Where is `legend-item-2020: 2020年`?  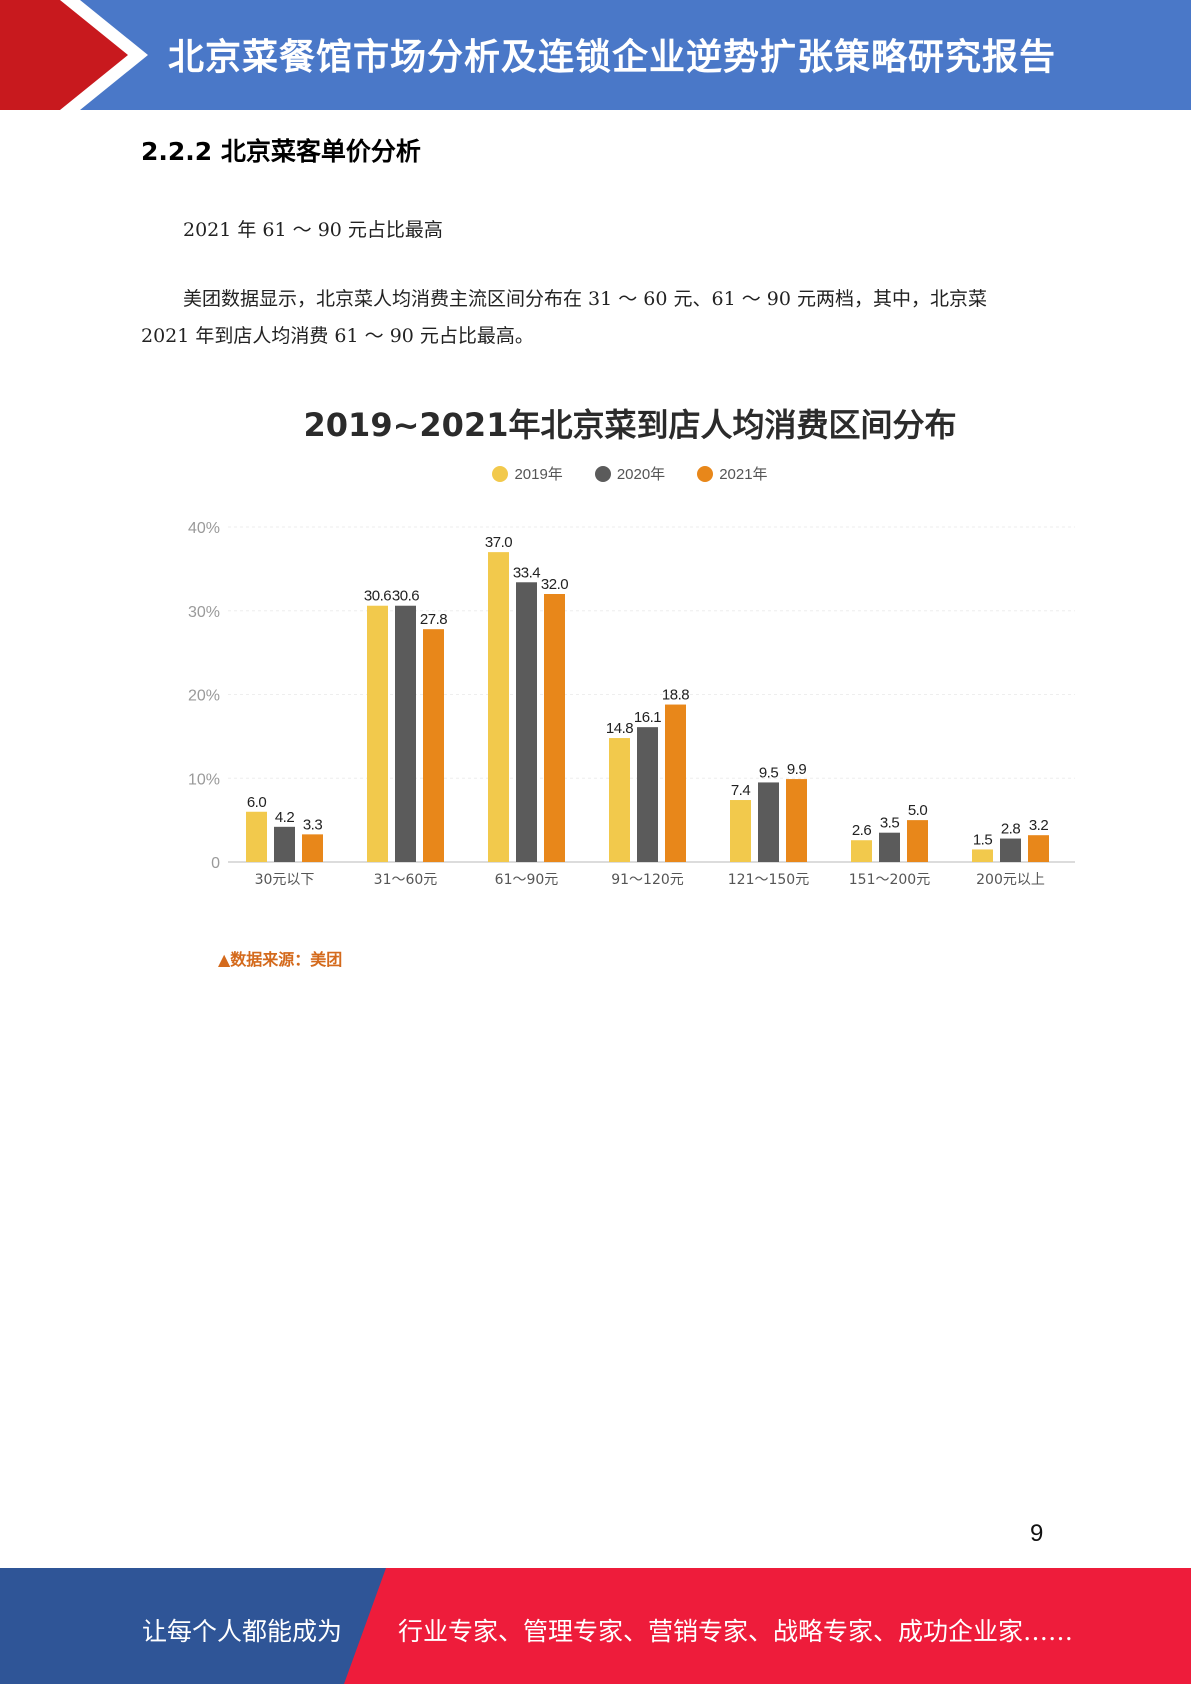 legend-item-2020: 2020年 is located at coordinates (630, 473).